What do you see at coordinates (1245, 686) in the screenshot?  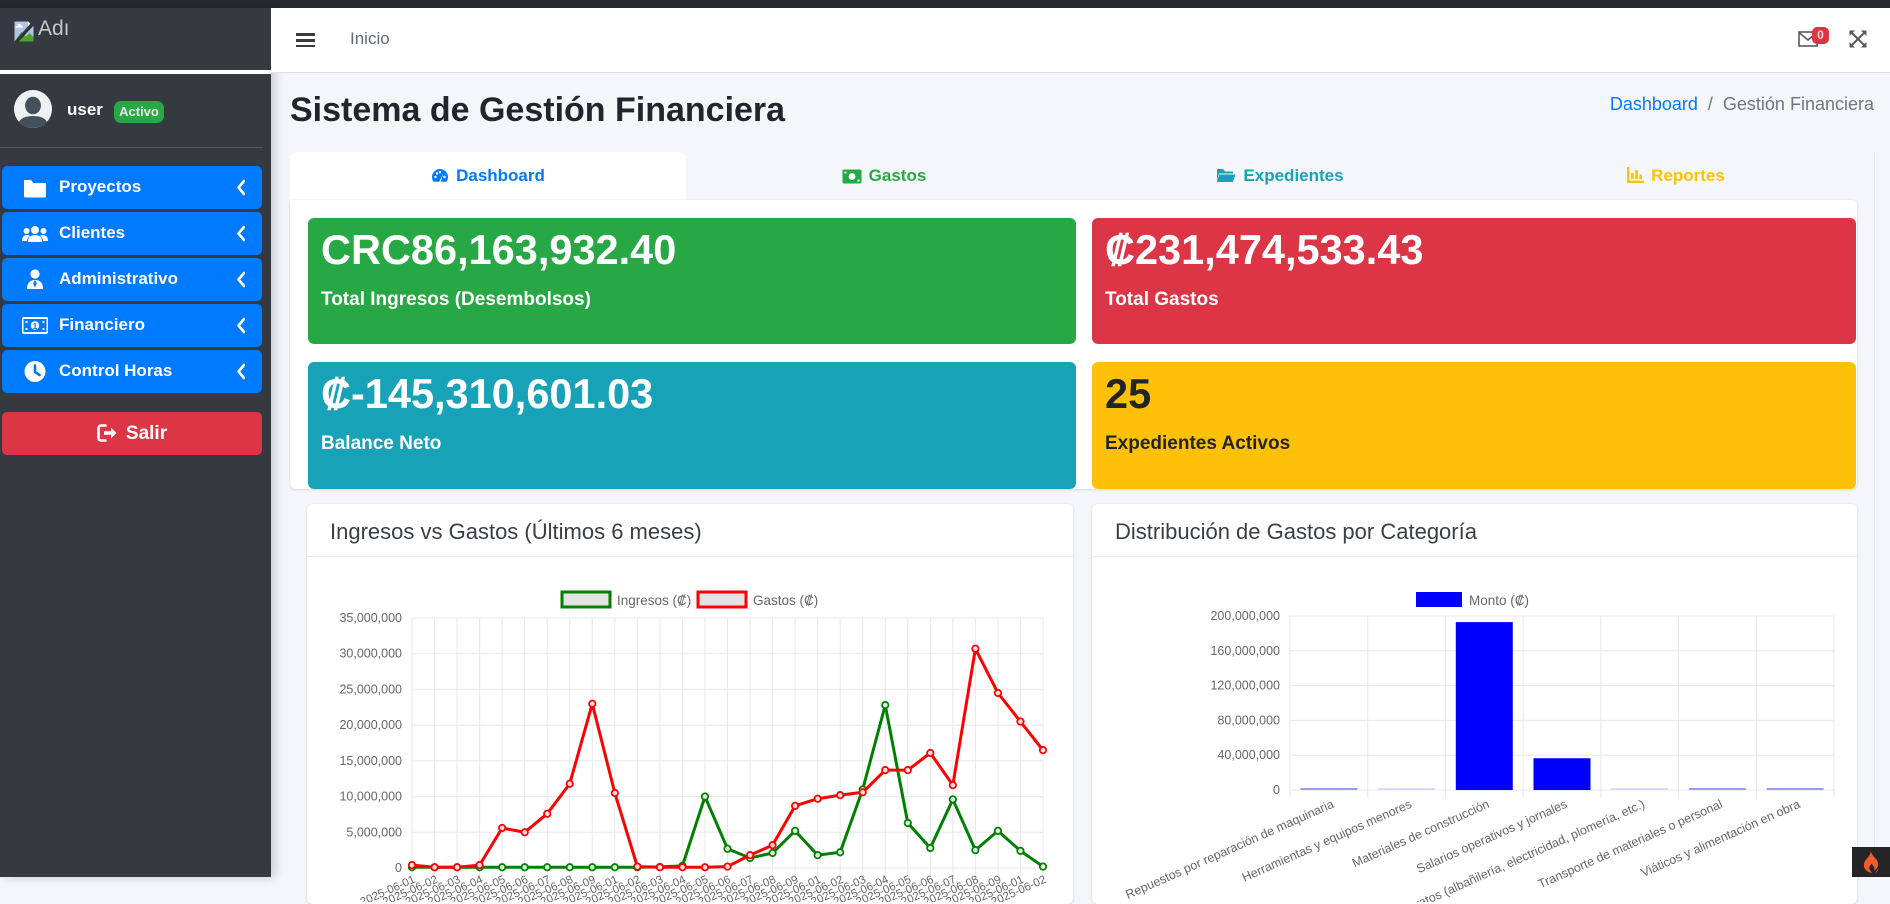 I see `svg-text: 120,000,000` at bounding box center [1245, 686].